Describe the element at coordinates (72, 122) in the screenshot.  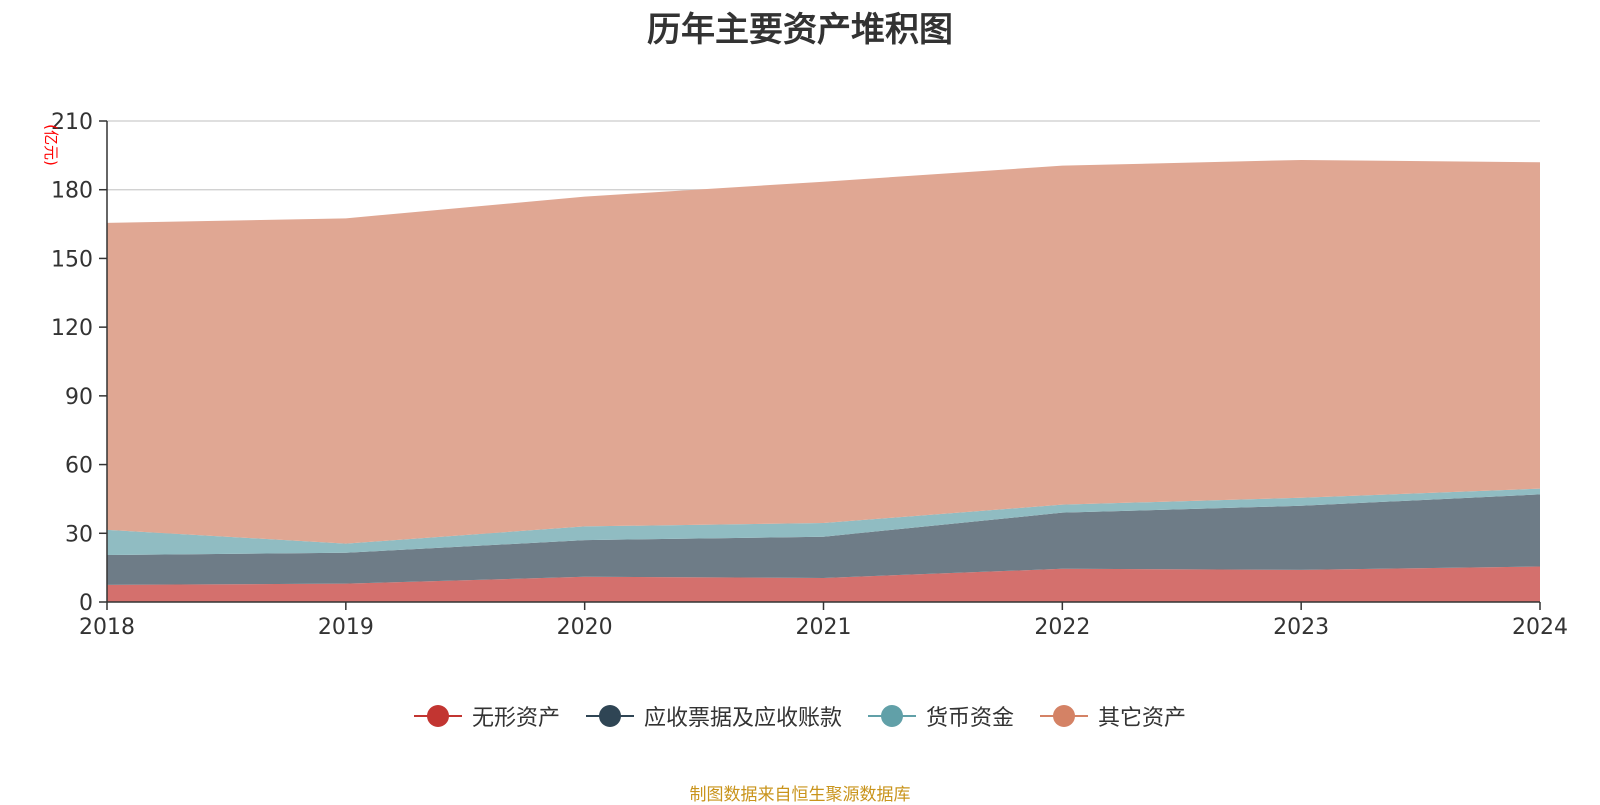
I see `y-tick-label: 210` at that location.